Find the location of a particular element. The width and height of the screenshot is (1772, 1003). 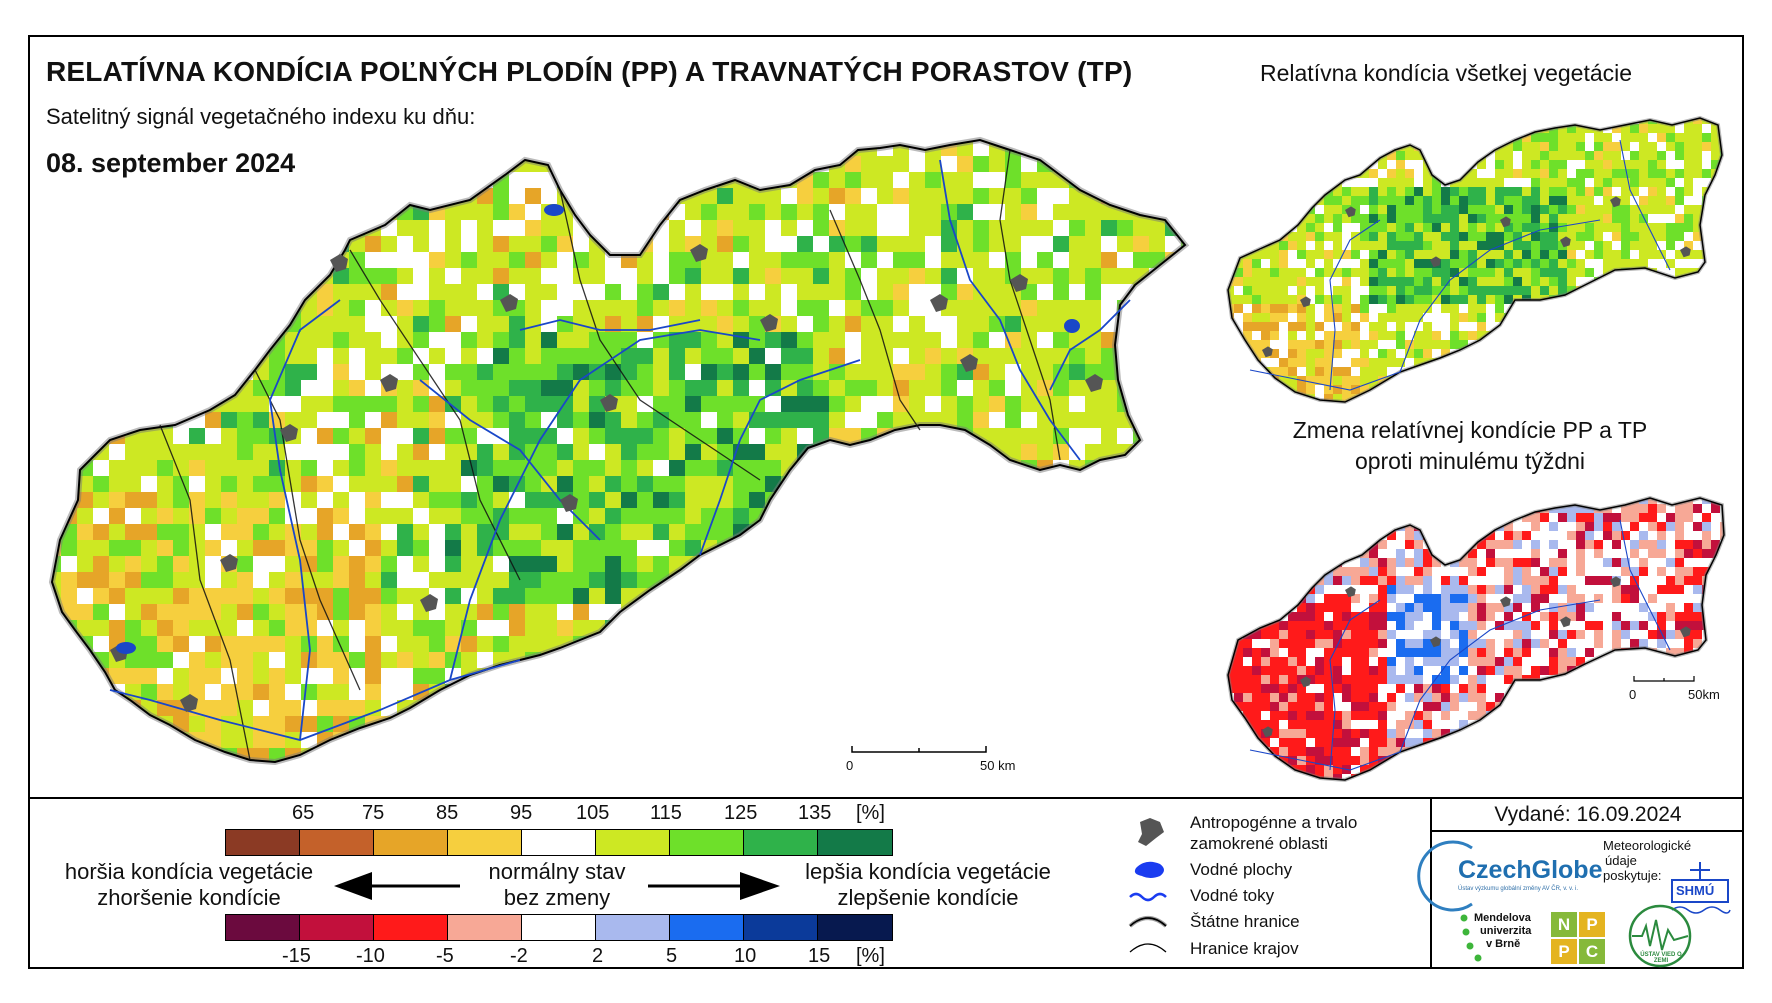

inset-scale-fifty: 50km is located at coordinates (1704, 694).